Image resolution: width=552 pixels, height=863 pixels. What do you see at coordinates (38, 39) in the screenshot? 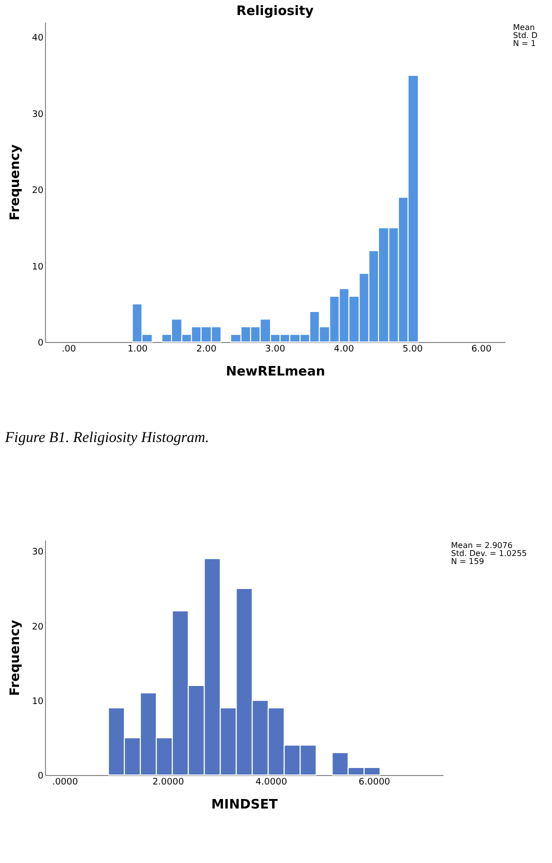
I see `y-tick-label: 40` at bounding box center [38, 39].